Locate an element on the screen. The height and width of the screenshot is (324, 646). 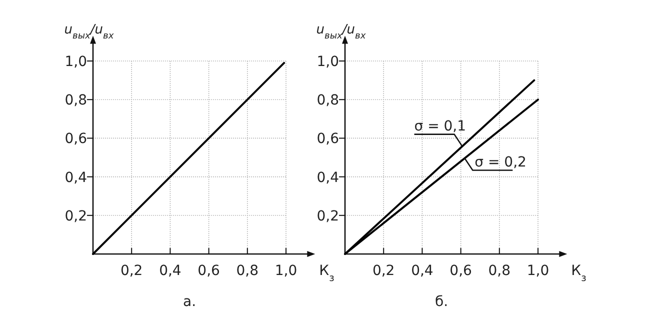
series-label: σ = 0,2 is located at coordinates (500, 162).